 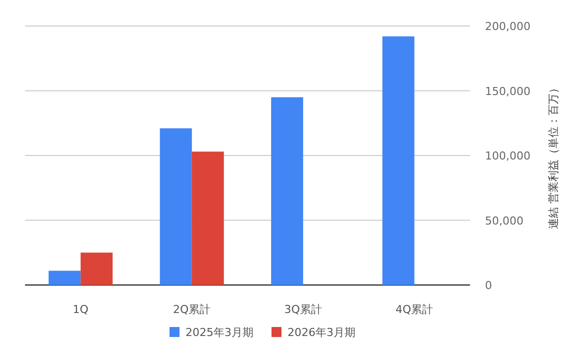 I want to click on x-tick-label: 2Q累計, so click(x=192, y=309).